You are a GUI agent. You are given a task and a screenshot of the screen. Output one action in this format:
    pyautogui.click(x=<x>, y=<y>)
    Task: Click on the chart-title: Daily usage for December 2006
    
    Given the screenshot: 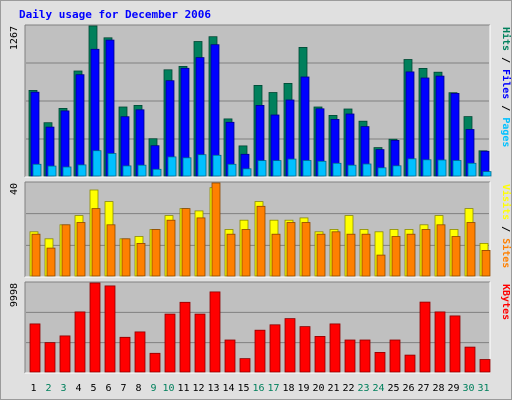 What is the action you would take?
    pyautogui.click(x=115, y=14)
    